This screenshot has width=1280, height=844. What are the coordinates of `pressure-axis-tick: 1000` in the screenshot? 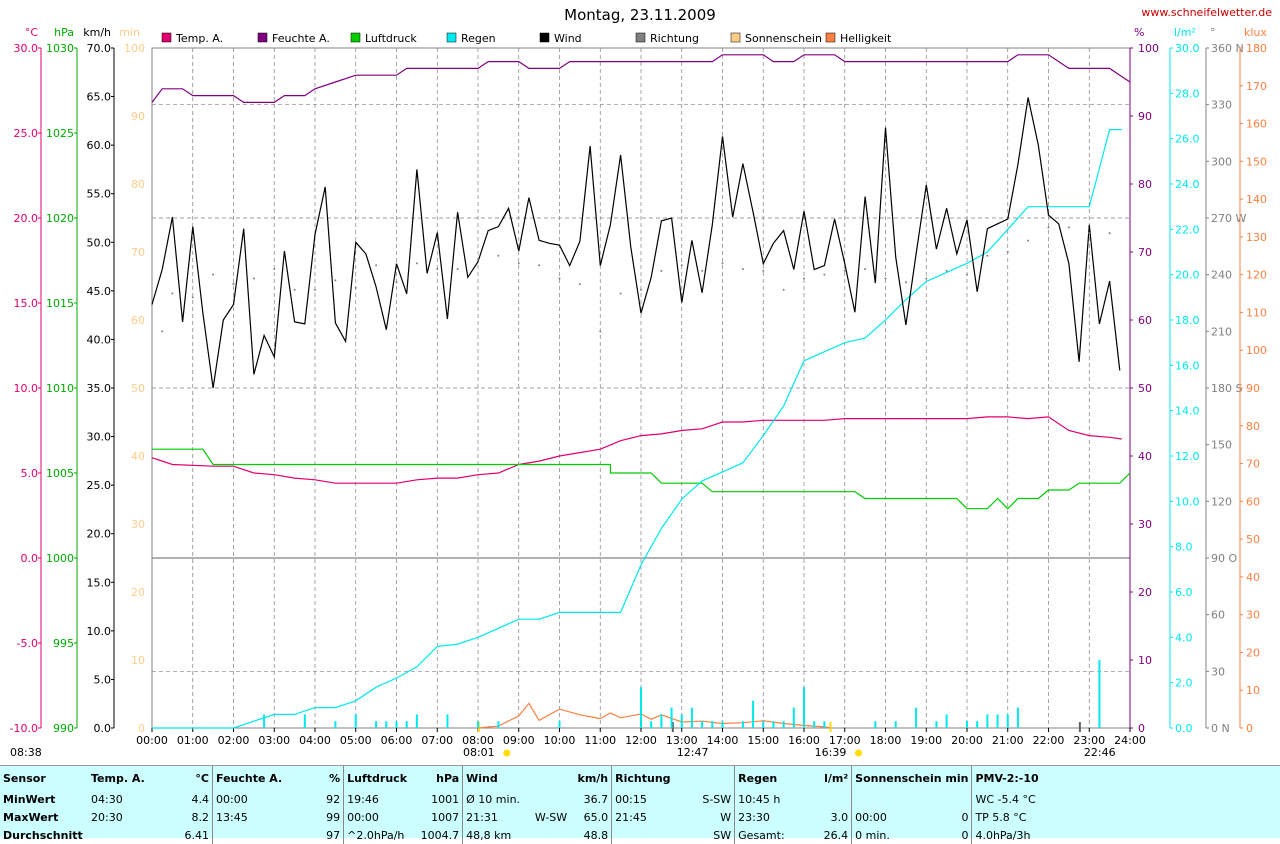 It's located at (60, 558).